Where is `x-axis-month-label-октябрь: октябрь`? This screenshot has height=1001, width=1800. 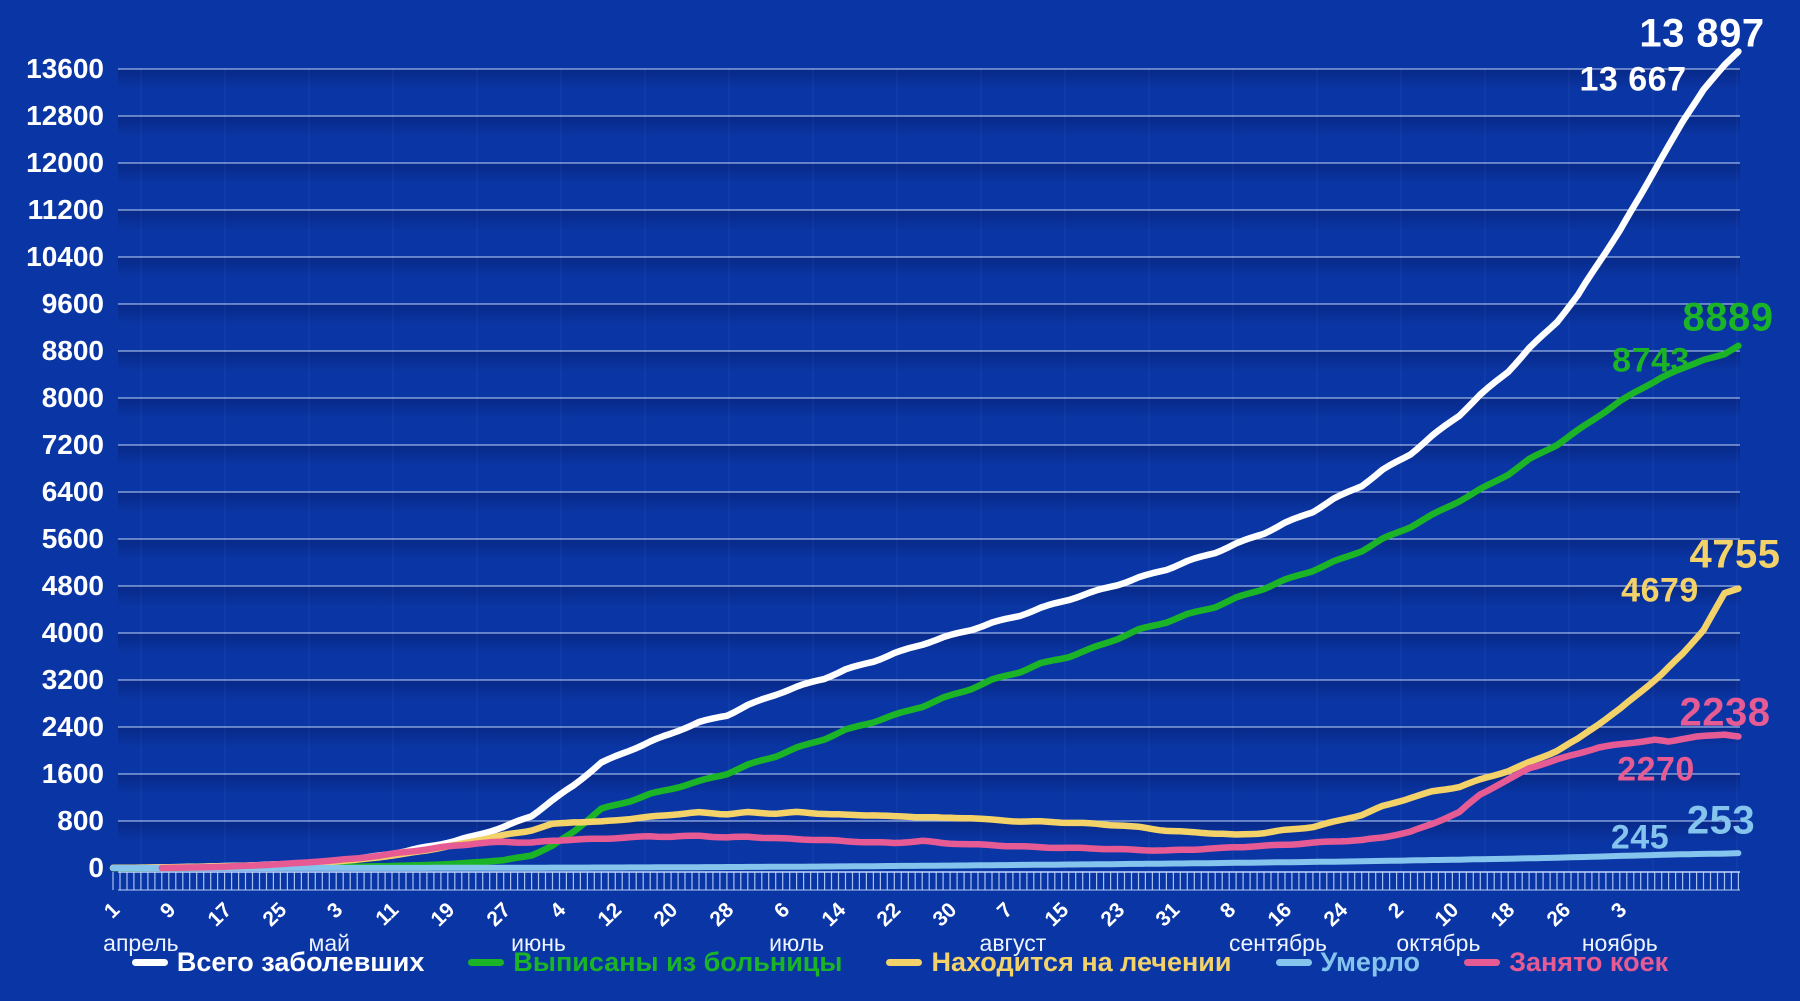 x-axis-month-label-октябрь: октябрь is located at coordinates (1438, 943).